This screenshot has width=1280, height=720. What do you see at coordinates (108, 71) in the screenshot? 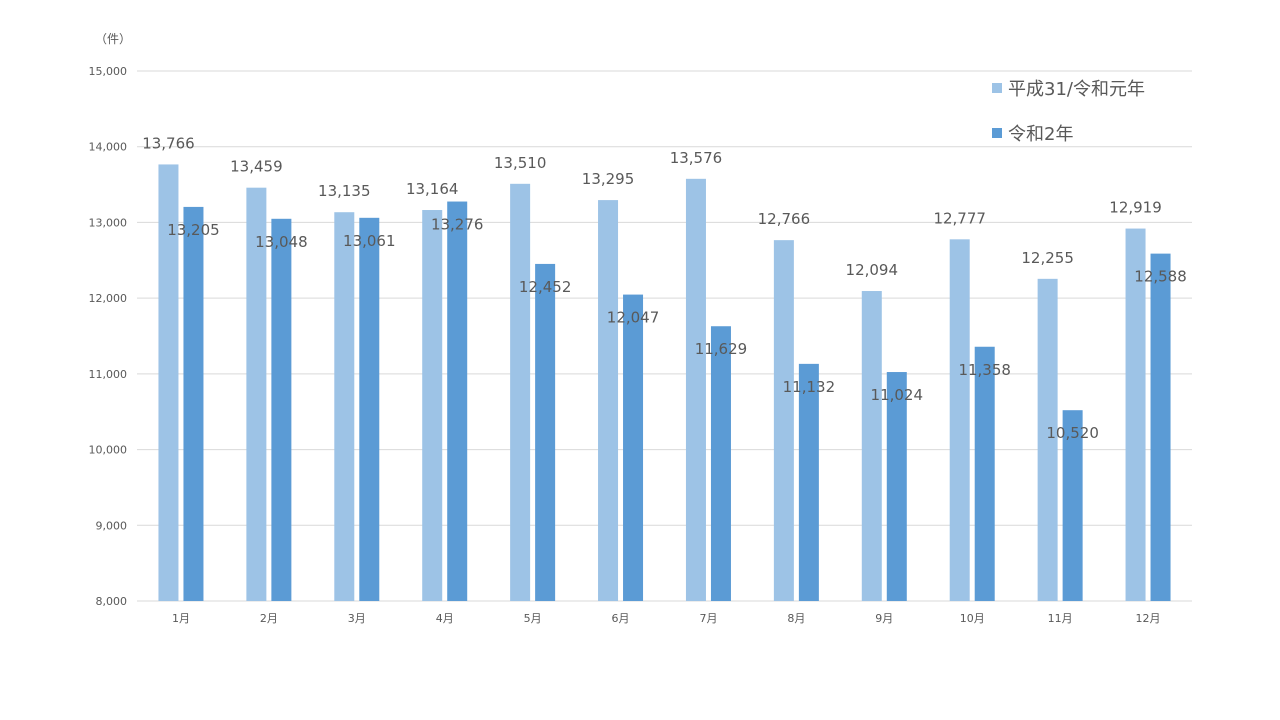
I see `y-tick-label: 15,000` at bounding box center [108, 71].